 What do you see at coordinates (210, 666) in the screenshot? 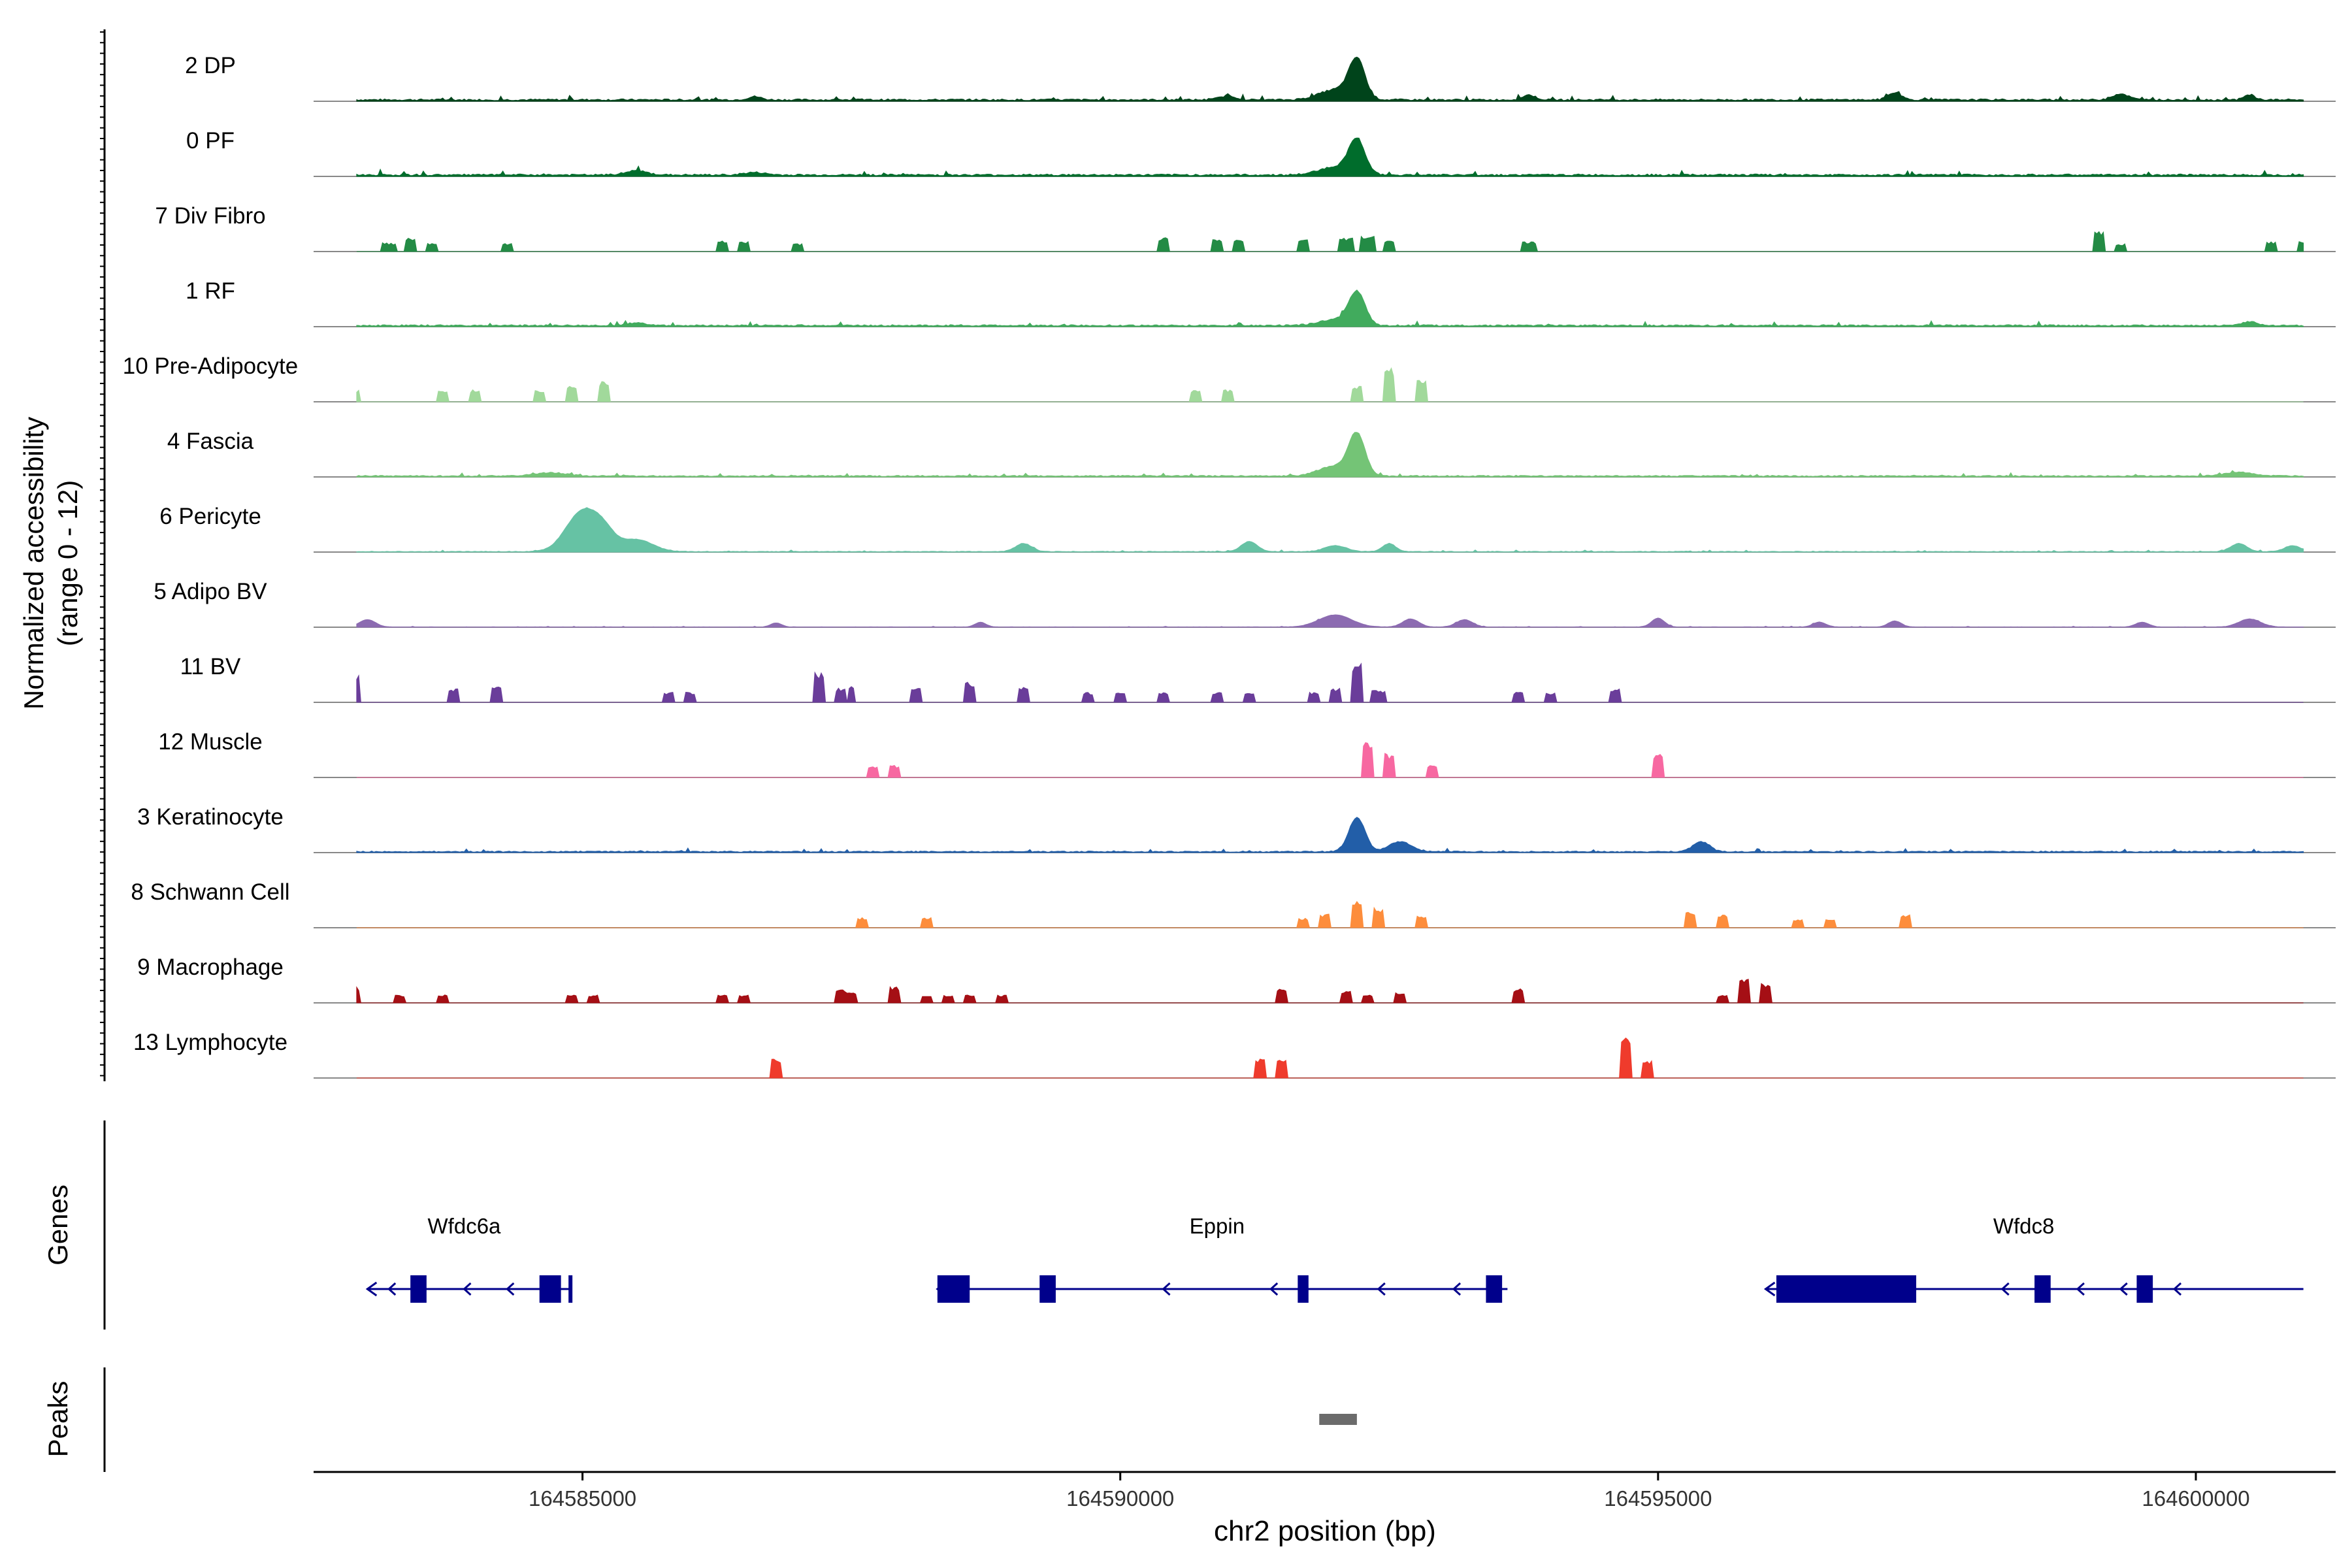
I see `track-label: 11 BV` at bounding box center [210, 666].